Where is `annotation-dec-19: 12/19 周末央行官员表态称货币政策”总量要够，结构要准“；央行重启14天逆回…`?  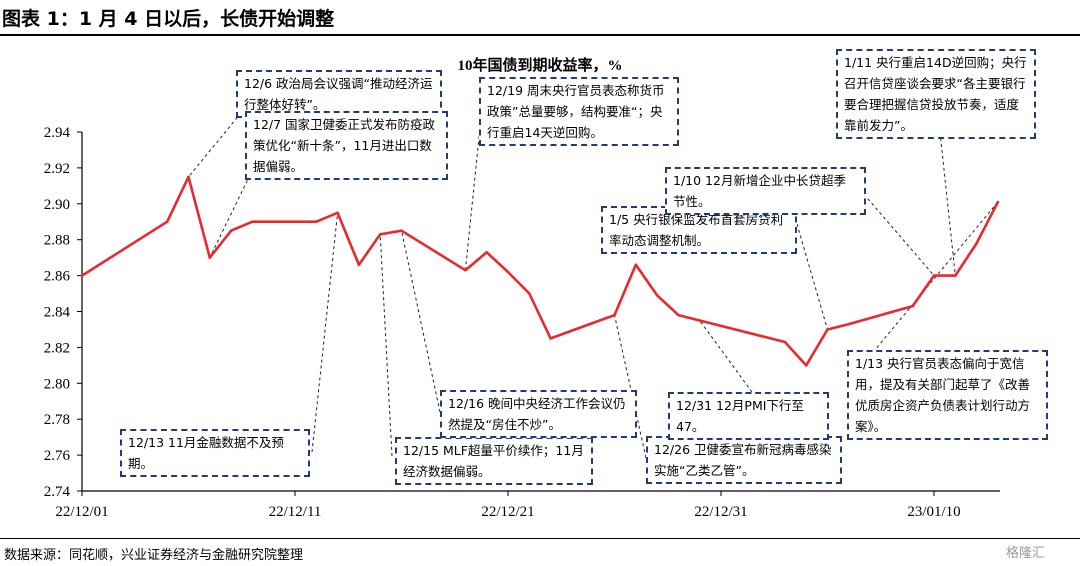 annotation-dec-19: 12/19 周末央行官员表态称货币政策”总量要够，结构要准“；央行重启14天逆回… is located at coordinates (579, 111).